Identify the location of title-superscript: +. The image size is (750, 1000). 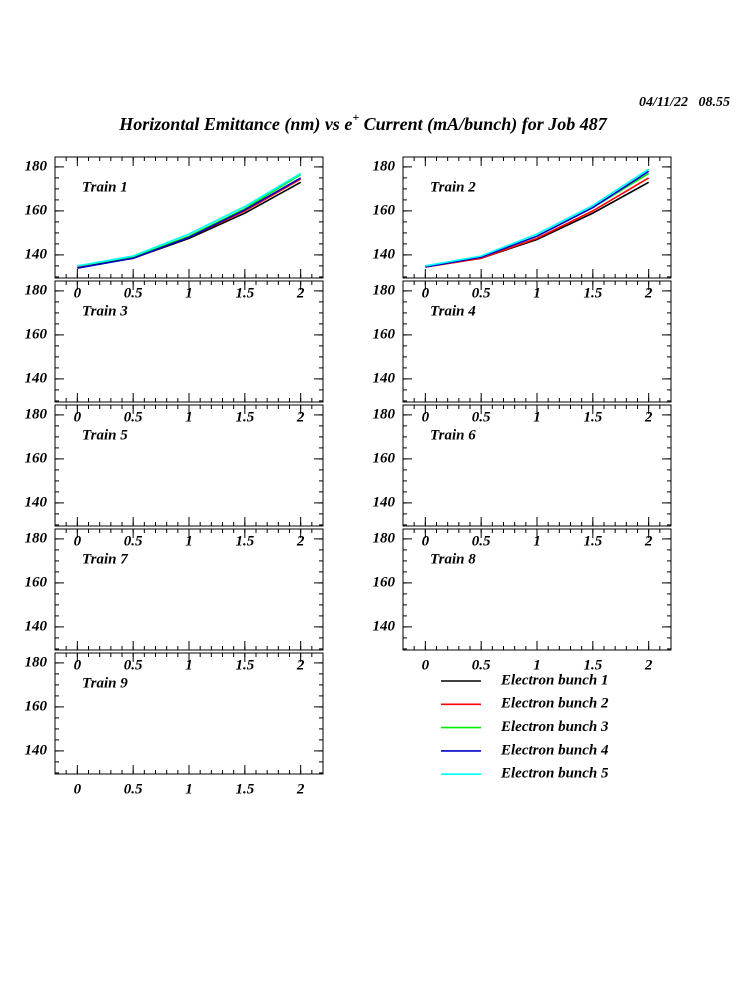
(355, 117).